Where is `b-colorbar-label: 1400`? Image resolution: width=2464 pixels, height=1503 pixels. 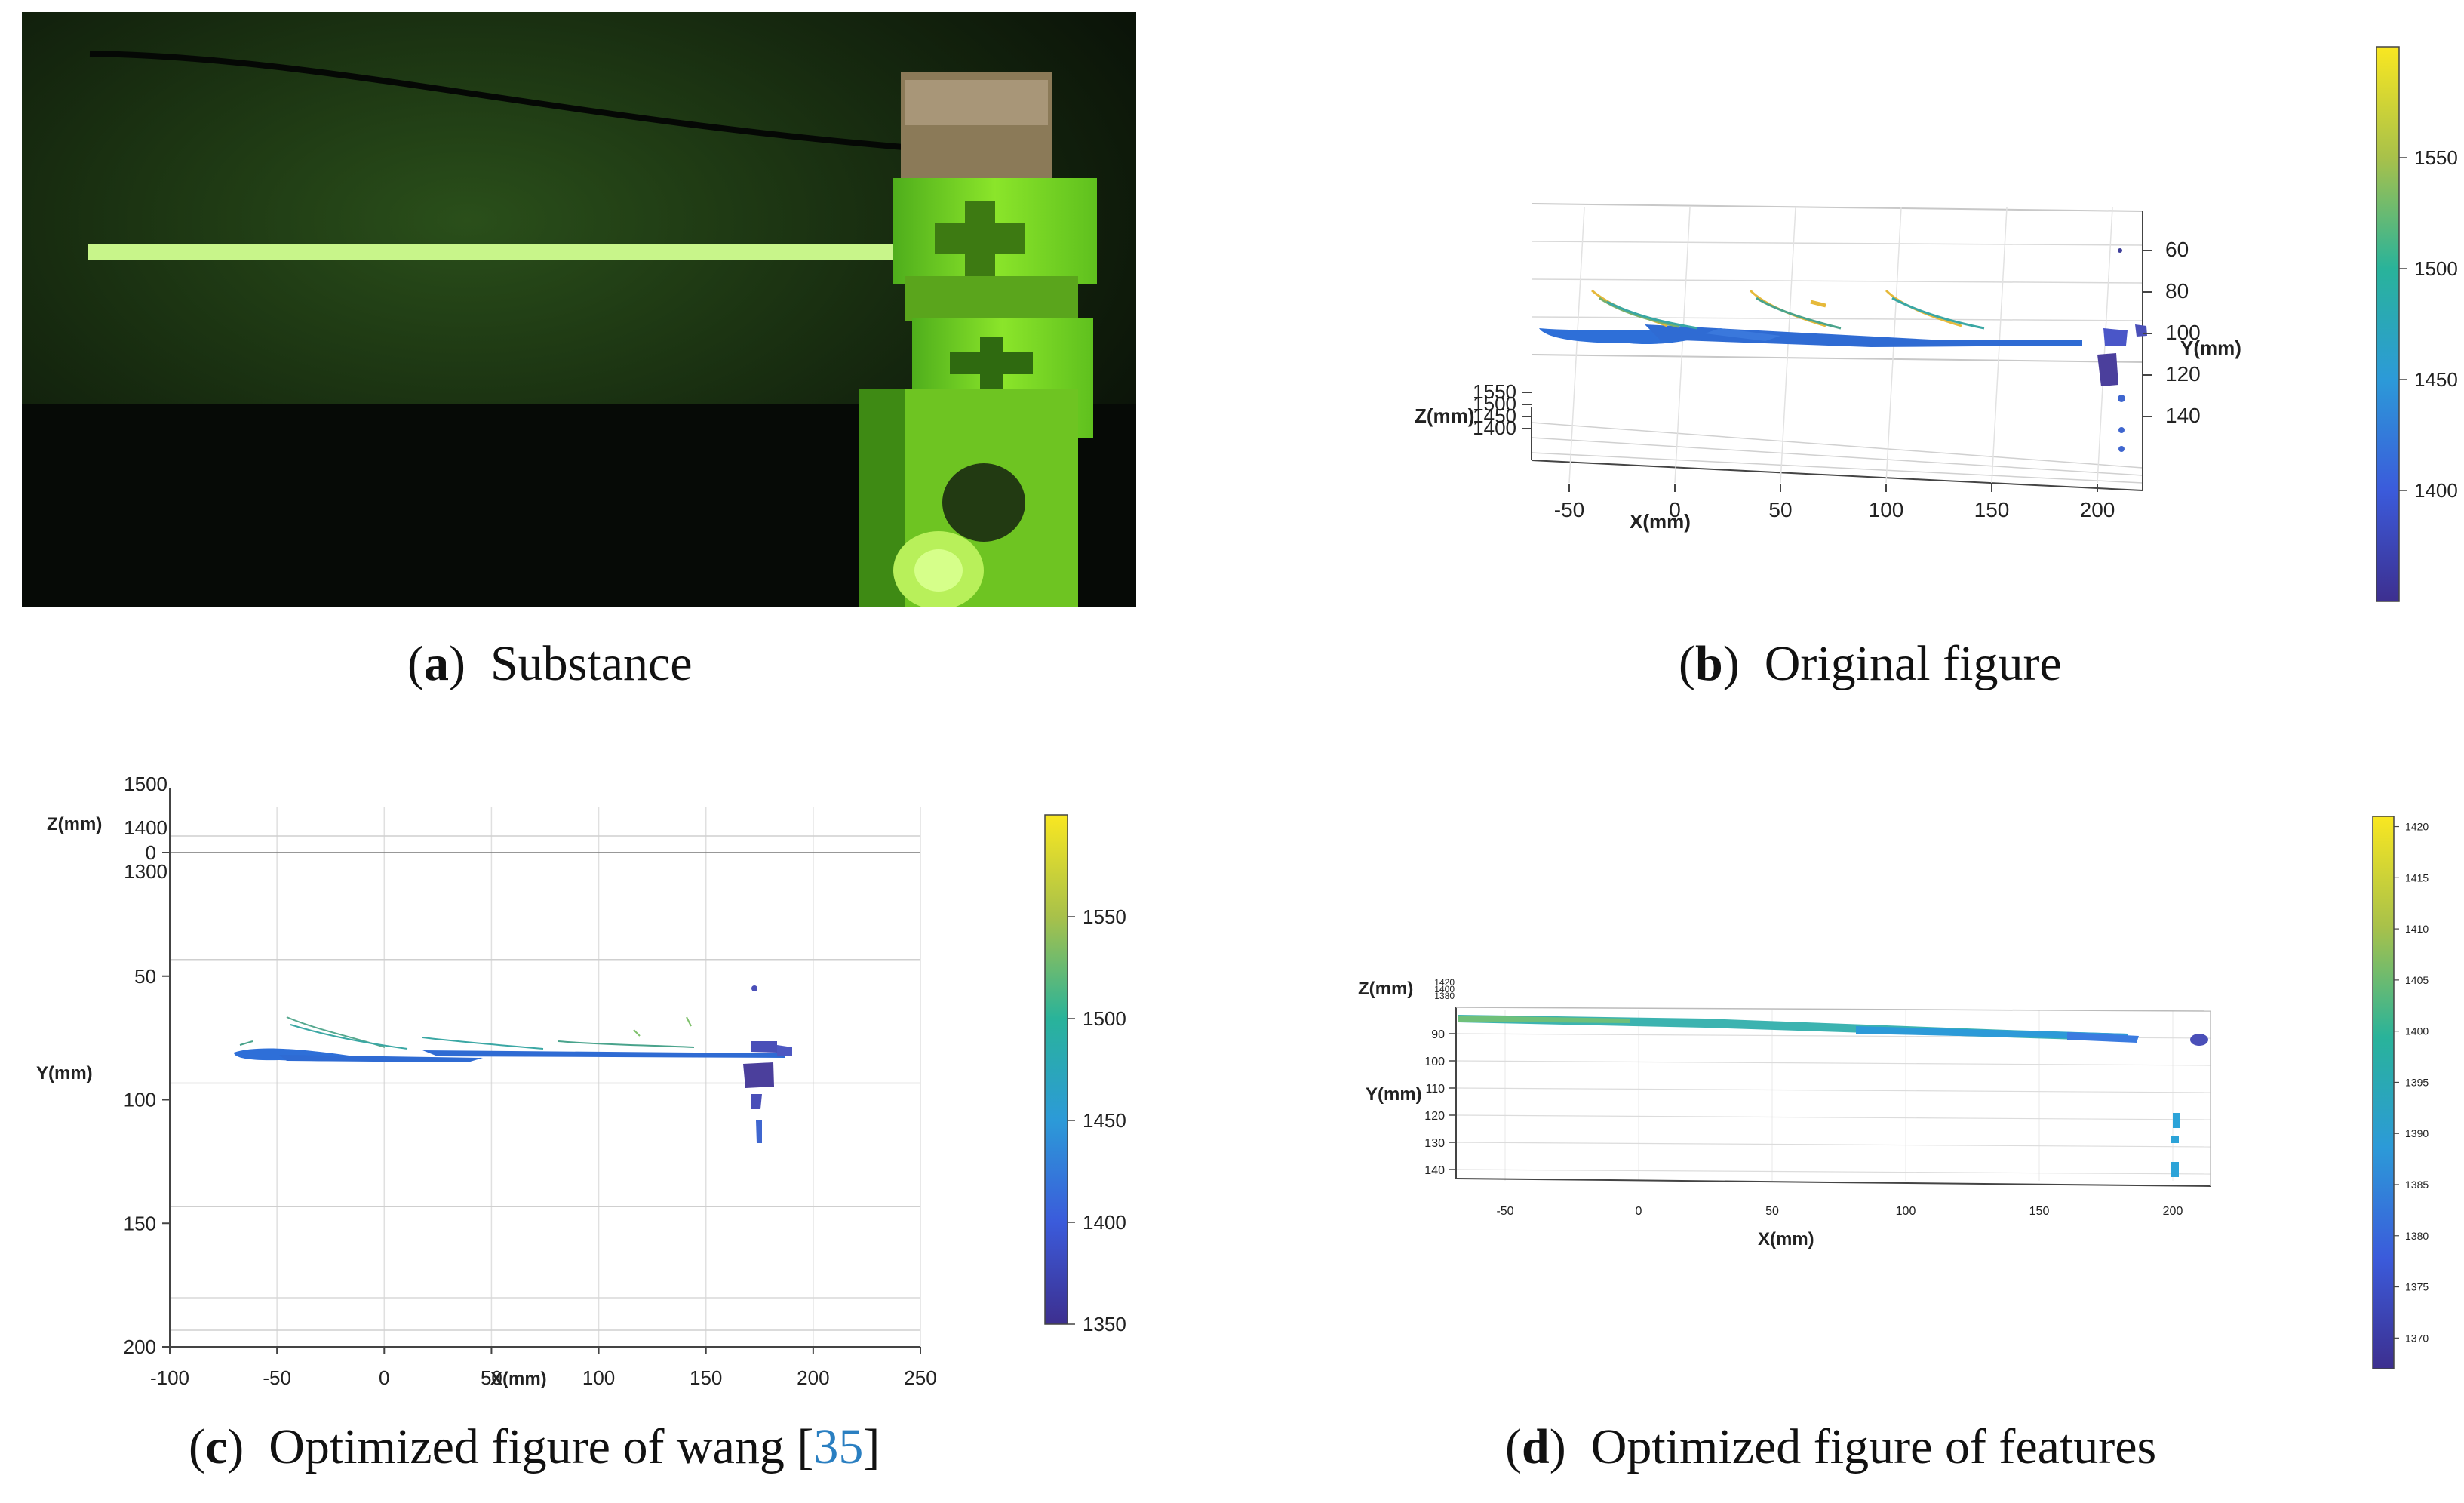 b-colorbar-label: 1400 is located at coordinates (2436, 490).